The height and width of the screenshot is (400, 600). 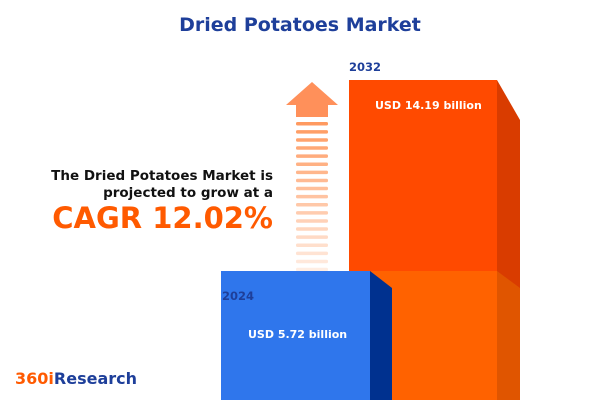 What do you see at coordinates (162, 176) in the screenshot?
I see `annotation-line1: The Dried Potatoes Market is` at bounding box center [162, 176].